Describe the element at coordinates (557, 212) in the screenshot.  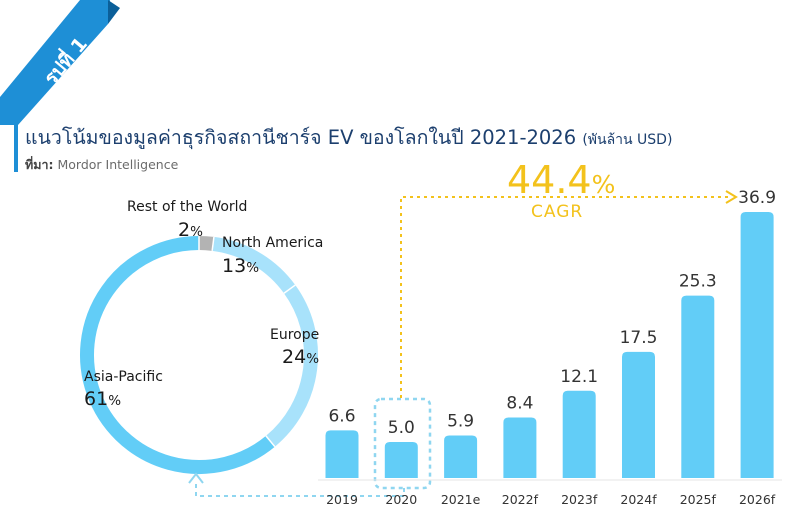
I see `cagr-label: CAGR` at that location.